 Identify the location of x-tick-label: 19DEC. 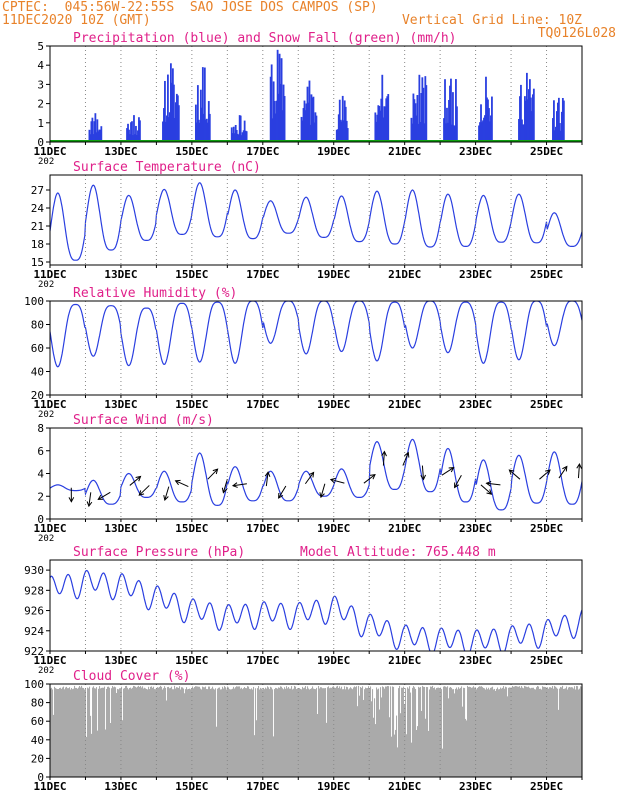
(333, 151).